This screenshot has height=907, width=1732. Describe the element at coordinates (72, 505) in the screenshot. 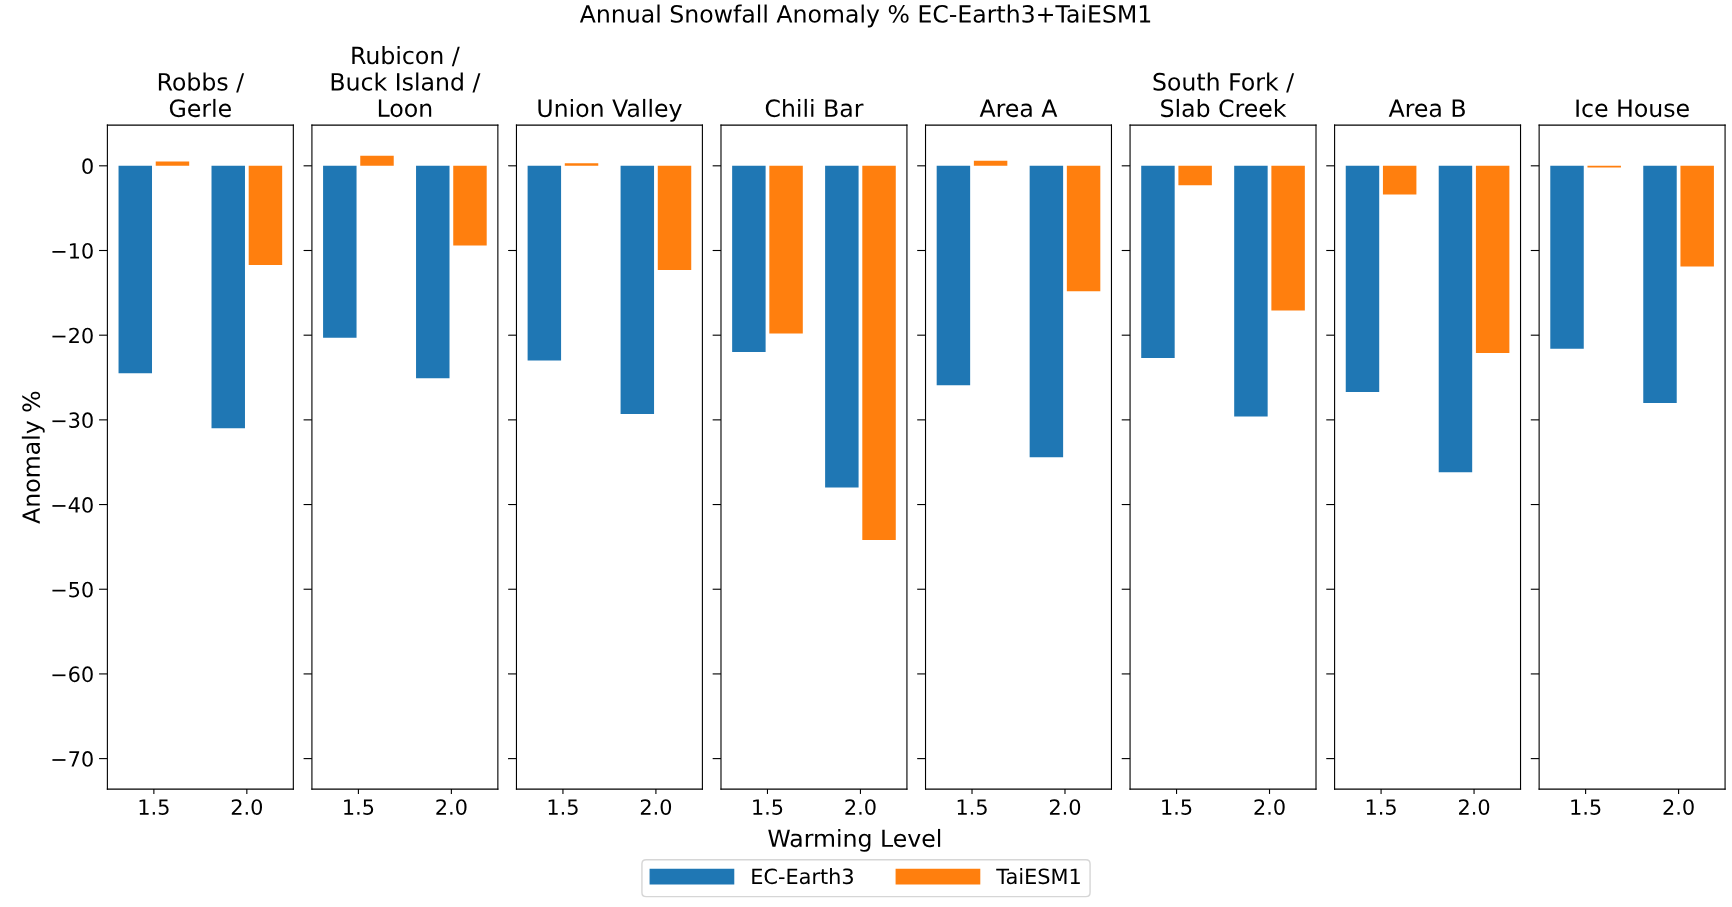

I see `y-tick-label: −40` at that location.